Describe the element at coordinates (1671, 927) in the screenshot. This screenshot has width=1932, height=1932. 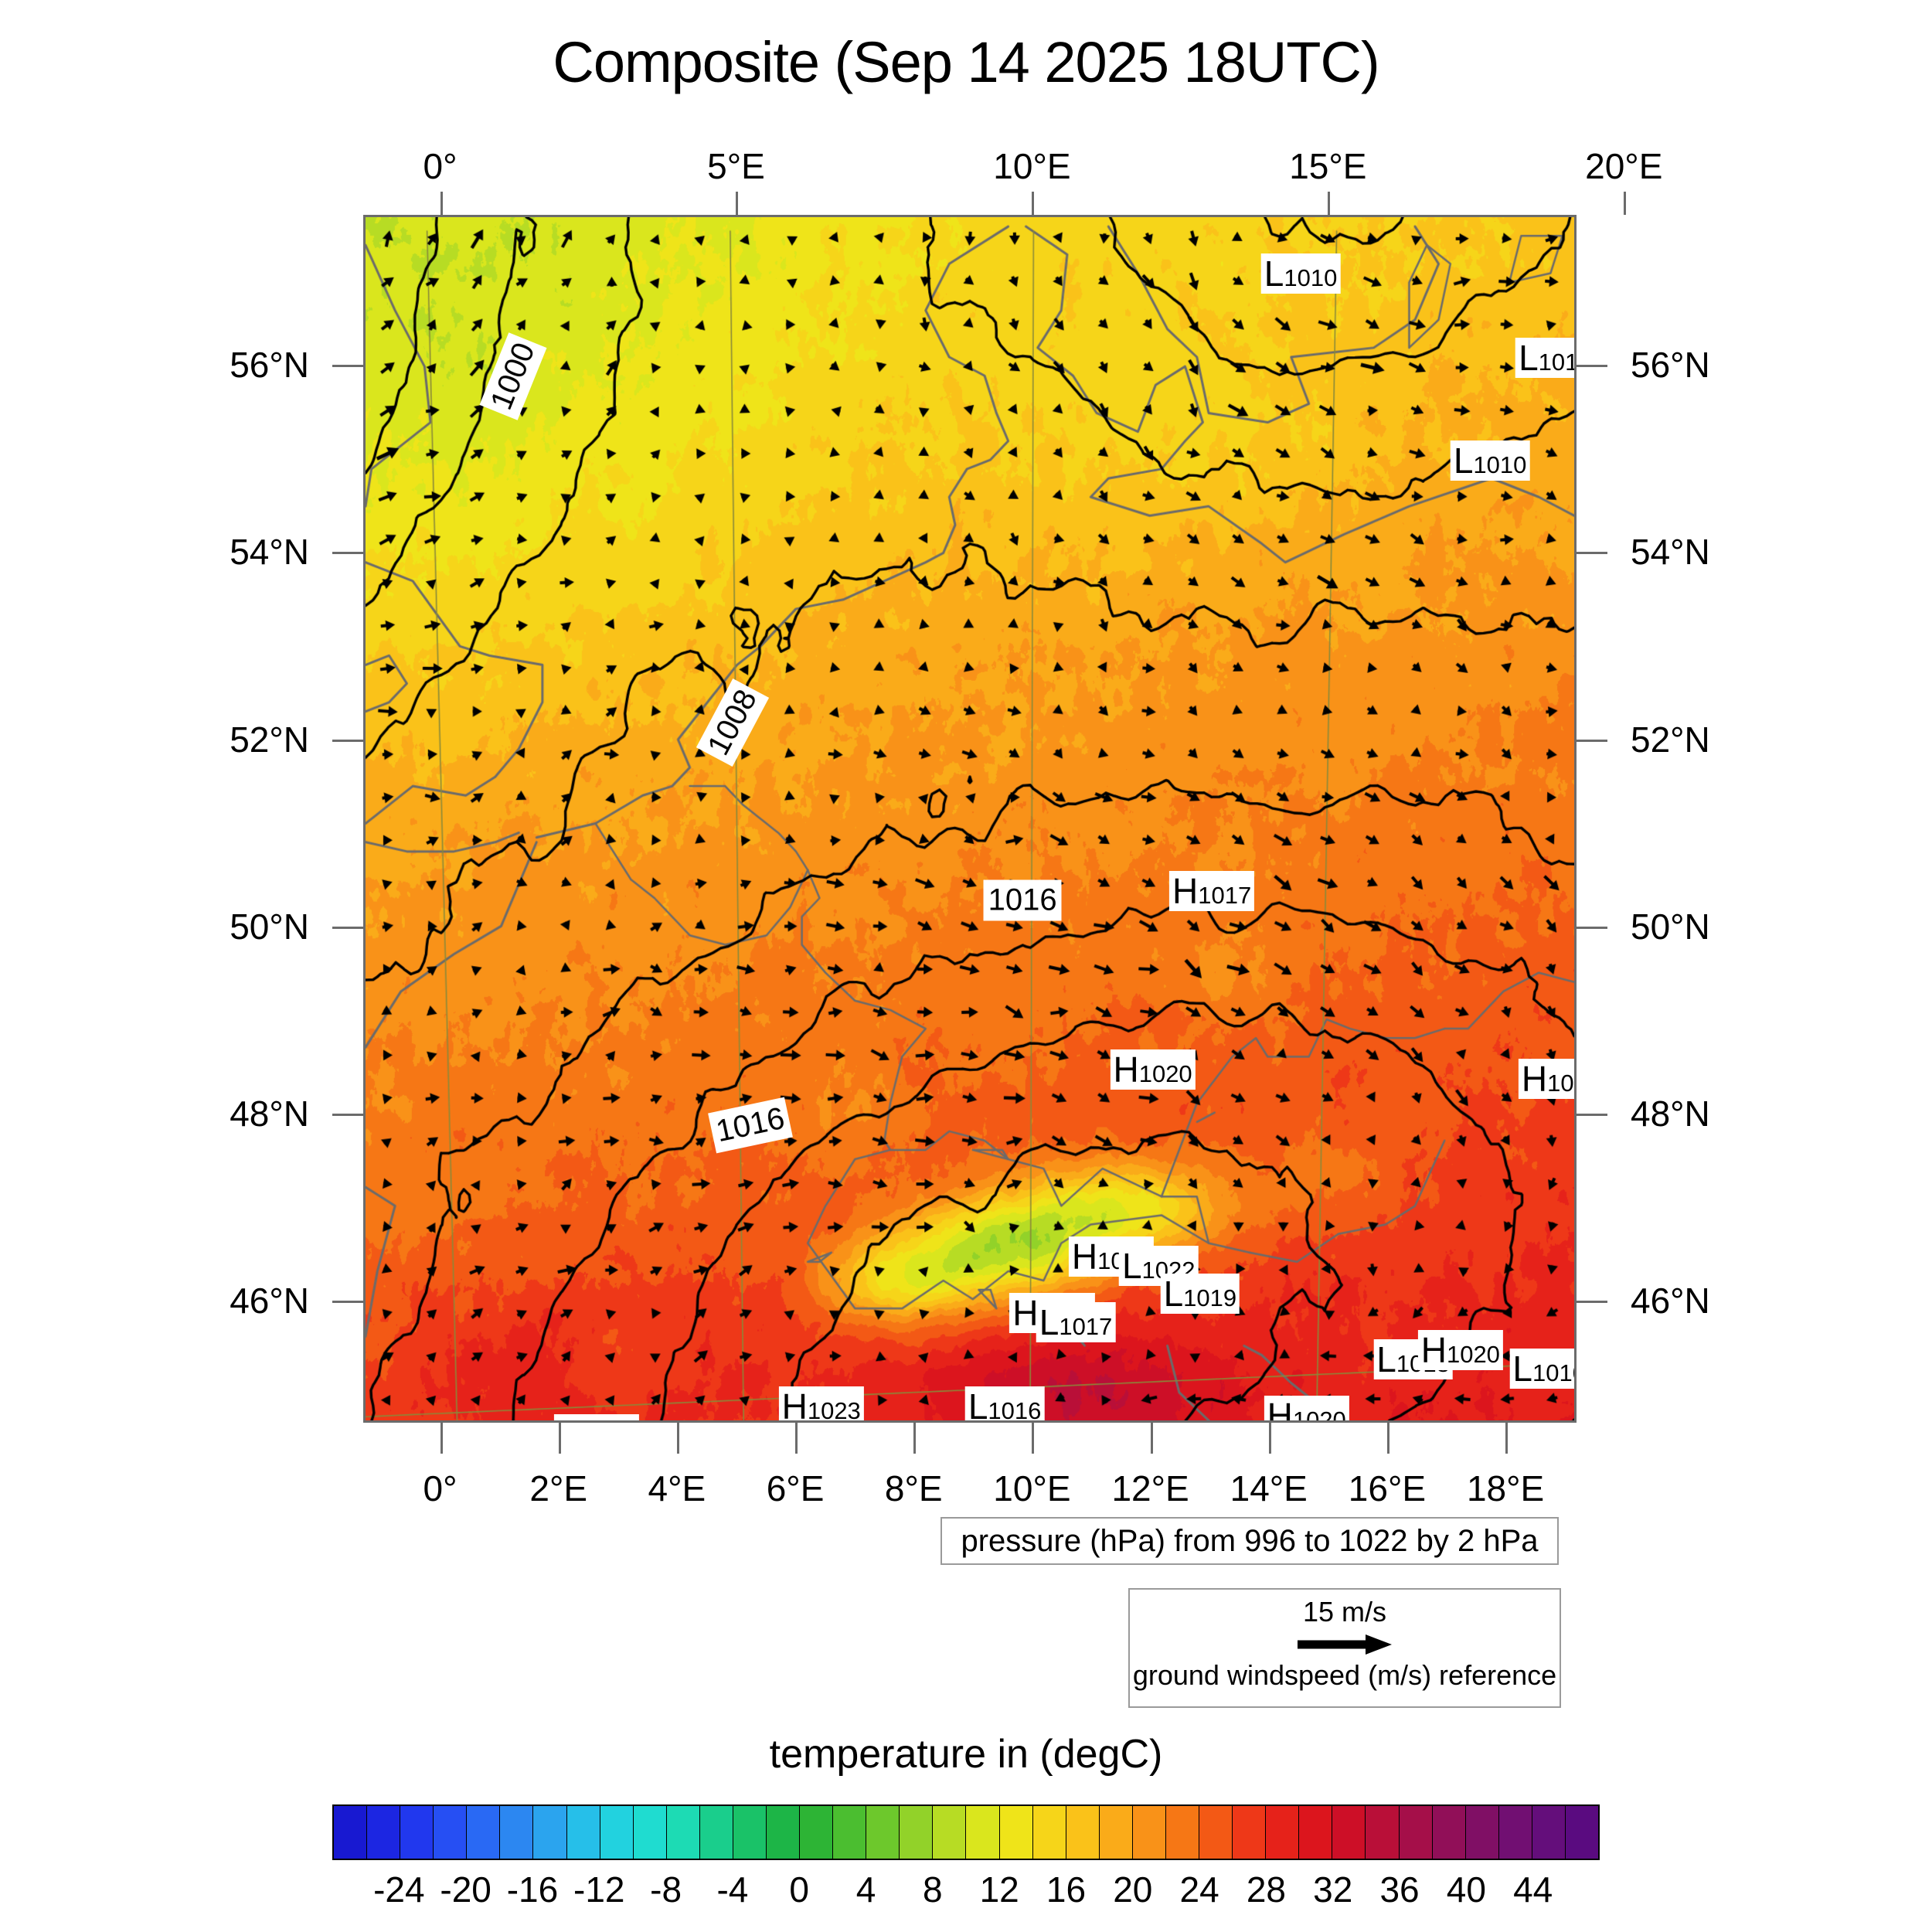
I see `right-axis-label: 50°N` at that location.